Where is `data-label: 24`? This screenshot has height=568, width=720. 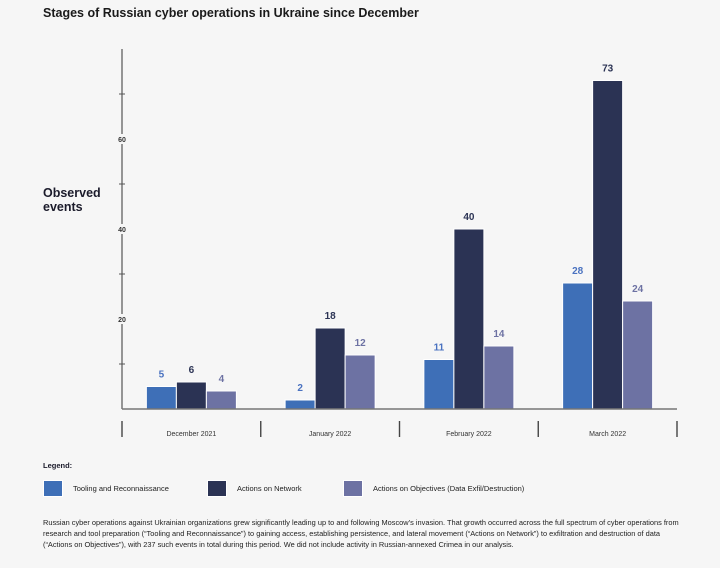 data-label: 24 is located at coordinates (638, 289).